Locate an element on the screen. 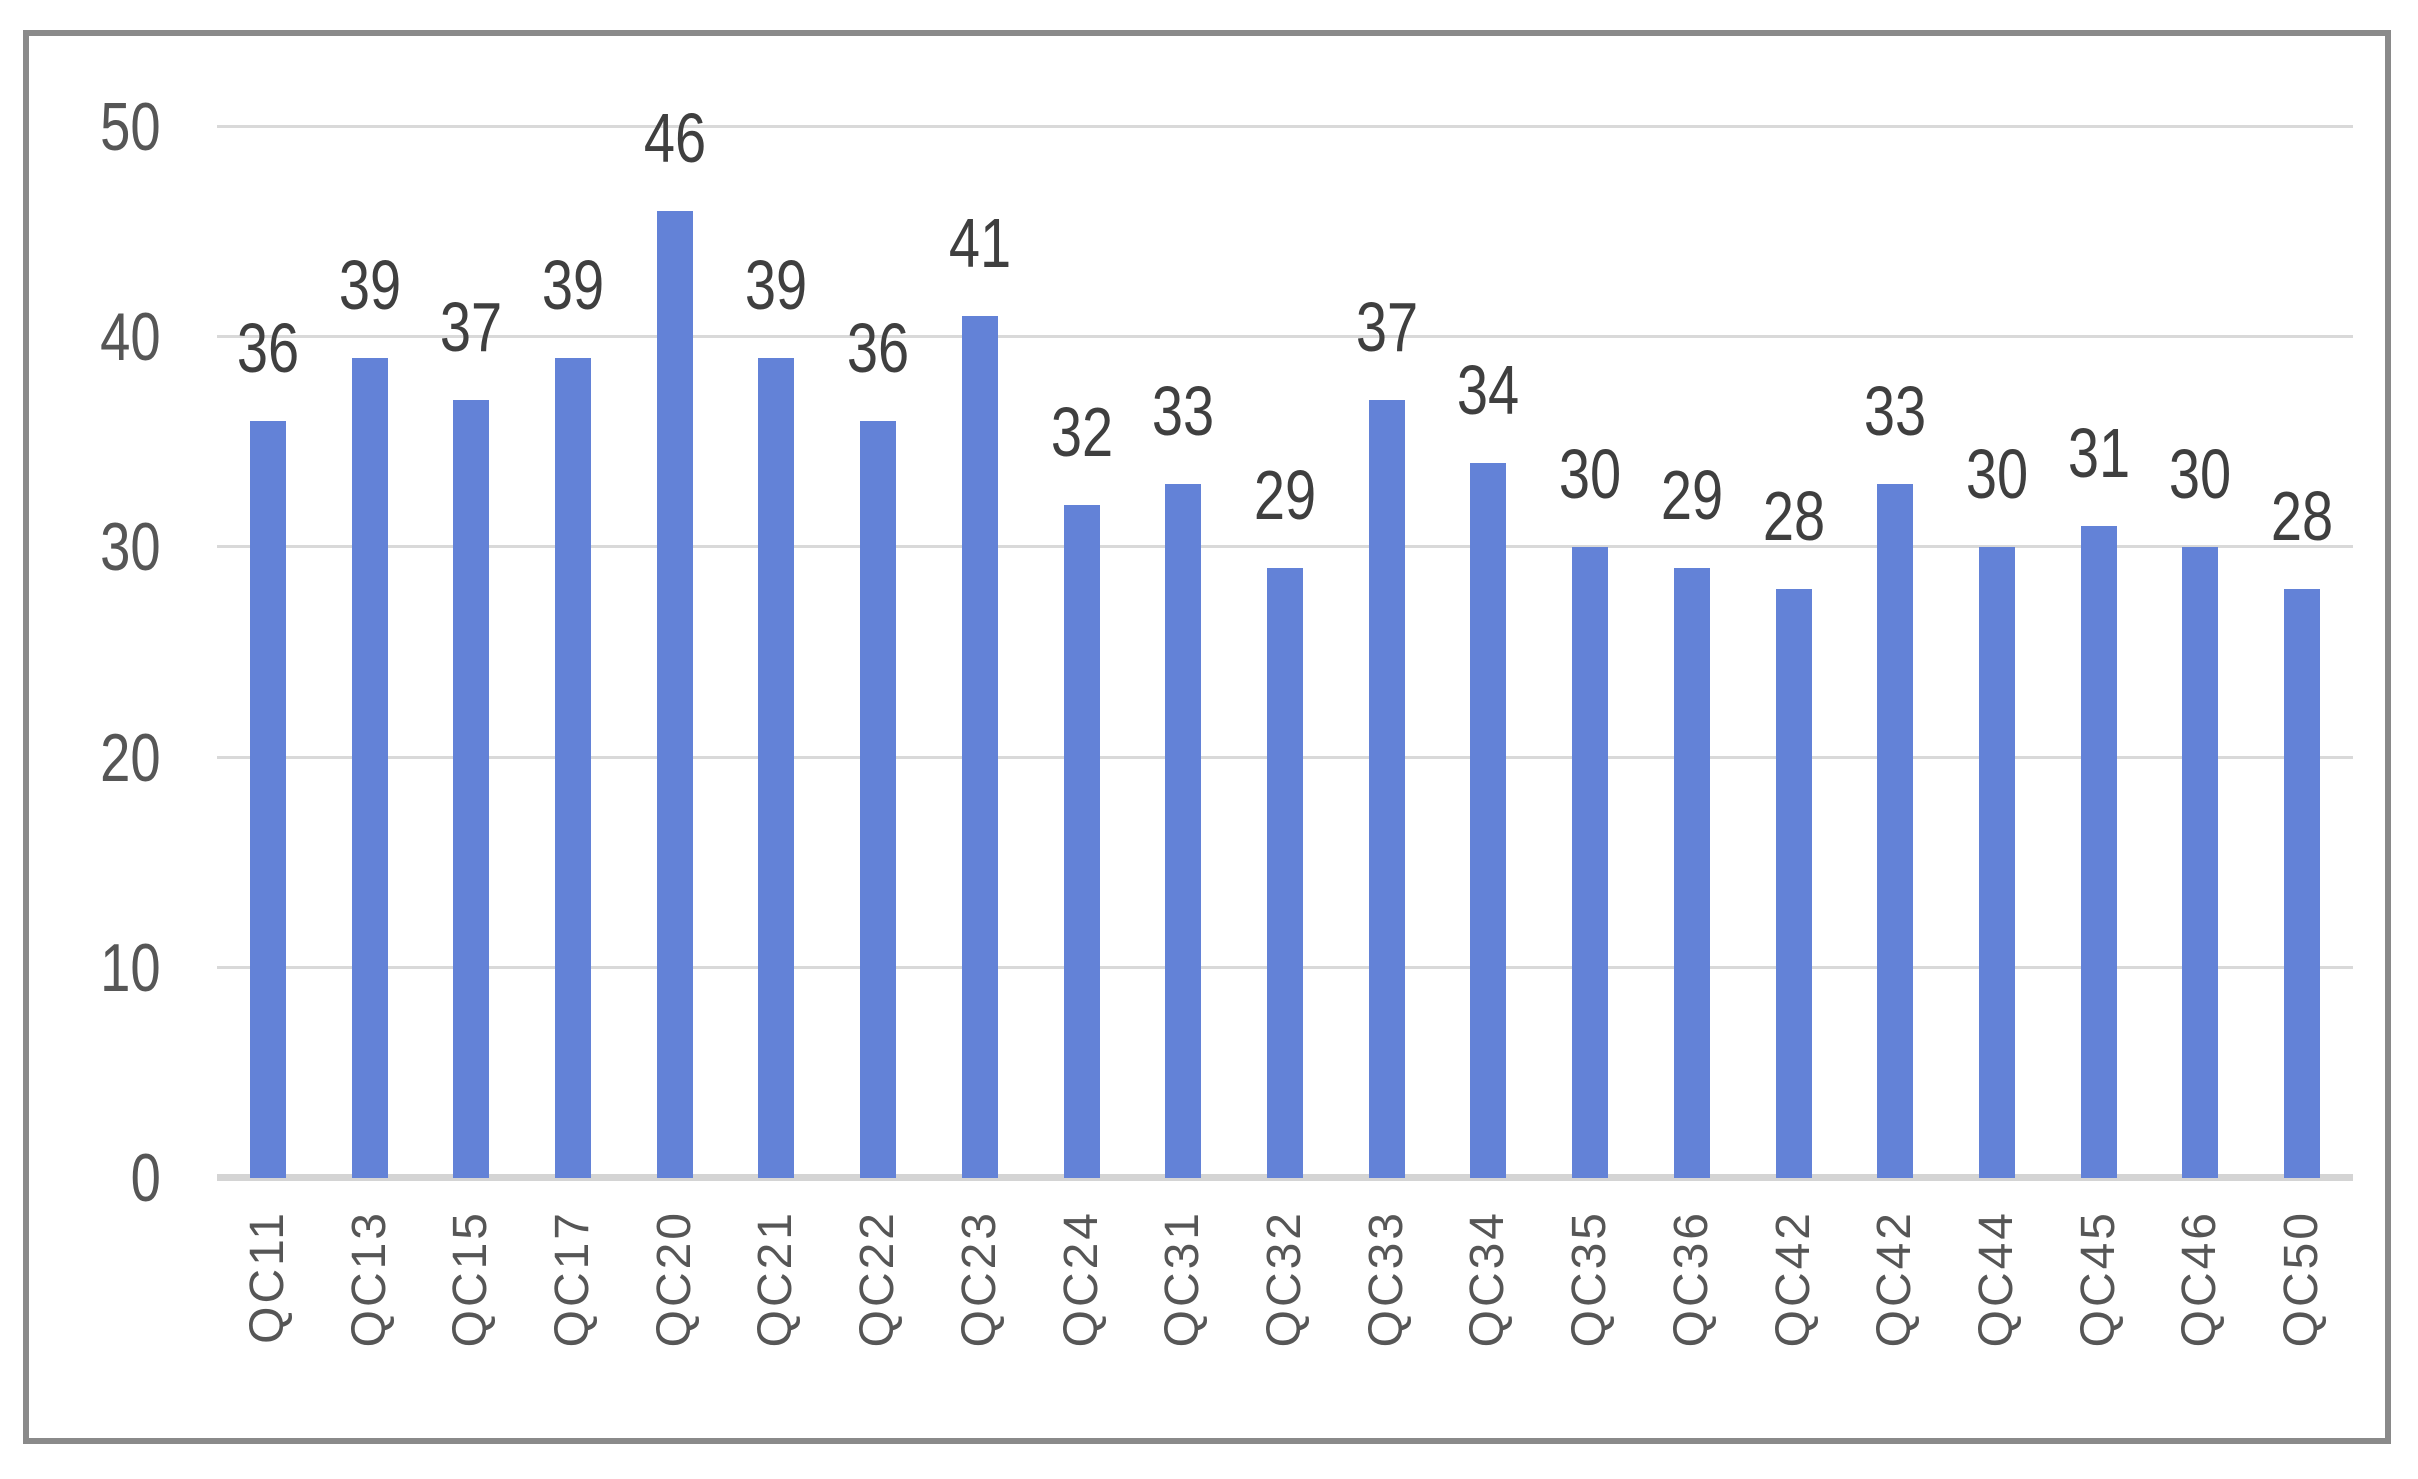 This screenshot has width=2418, height=1479. bar-slot: 46 QC20 is located at coordinates (675, 725).